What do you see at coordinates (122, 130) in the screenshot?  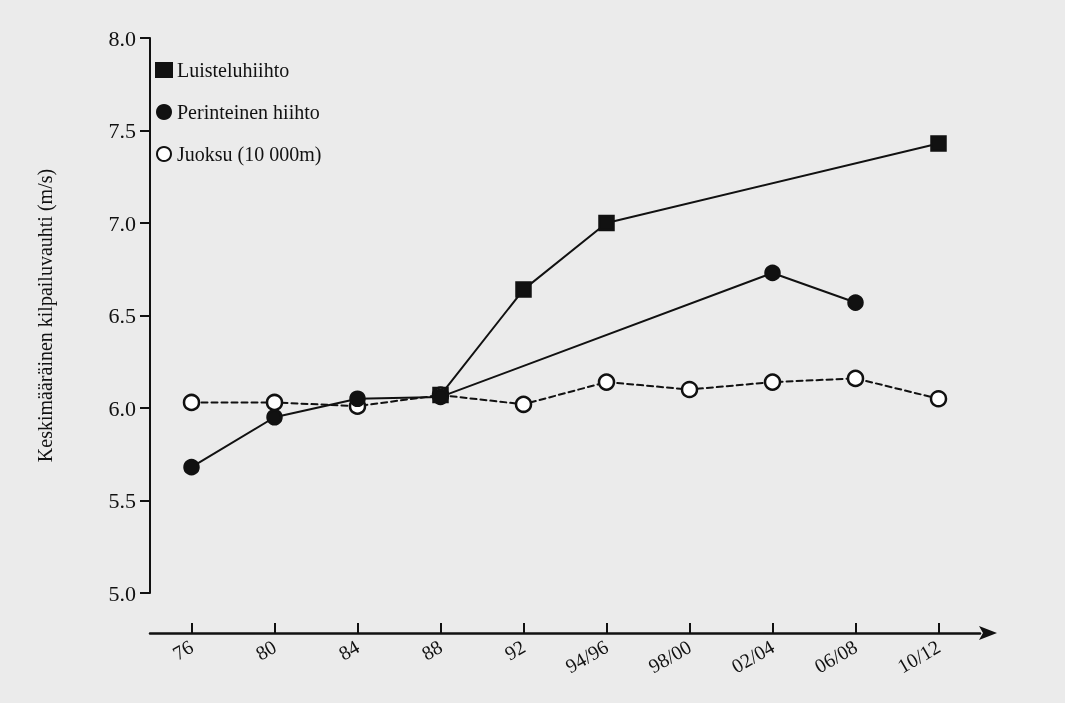 I see `y-tick-label: 7.5` at bounding box center [122, 130].